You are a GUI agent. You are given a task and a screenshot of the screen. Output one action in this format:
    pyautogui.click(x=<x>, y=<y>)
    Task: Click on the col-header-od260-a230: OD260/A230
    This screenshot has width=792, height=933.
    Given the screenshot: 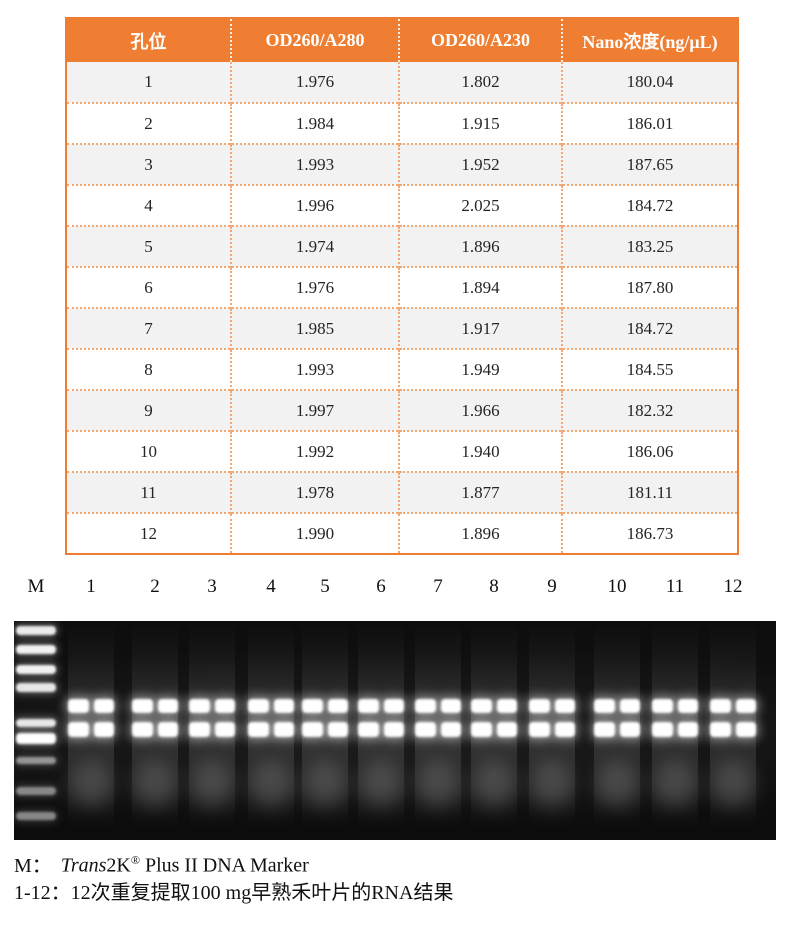 What is the action you would take?
    pyautogui.click(x=481, y=40)
    